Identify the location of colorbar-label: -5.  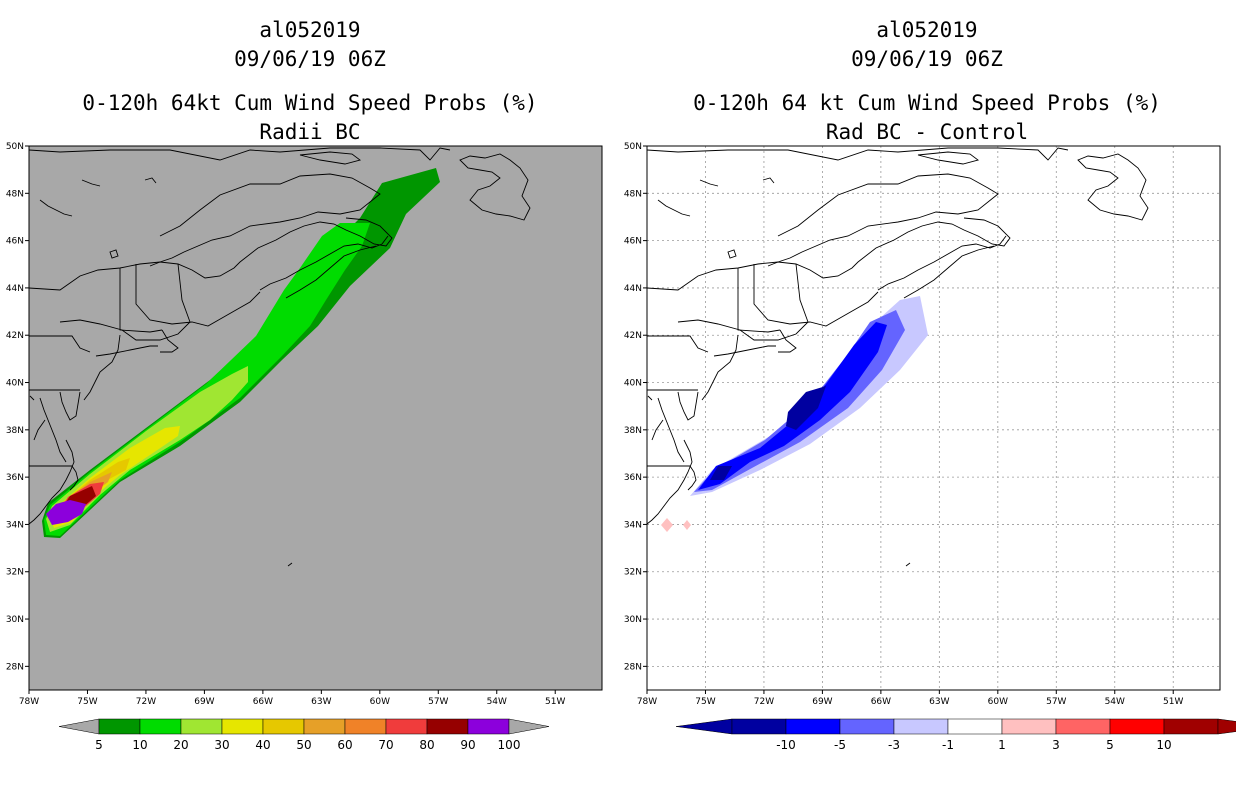
(840, 745).